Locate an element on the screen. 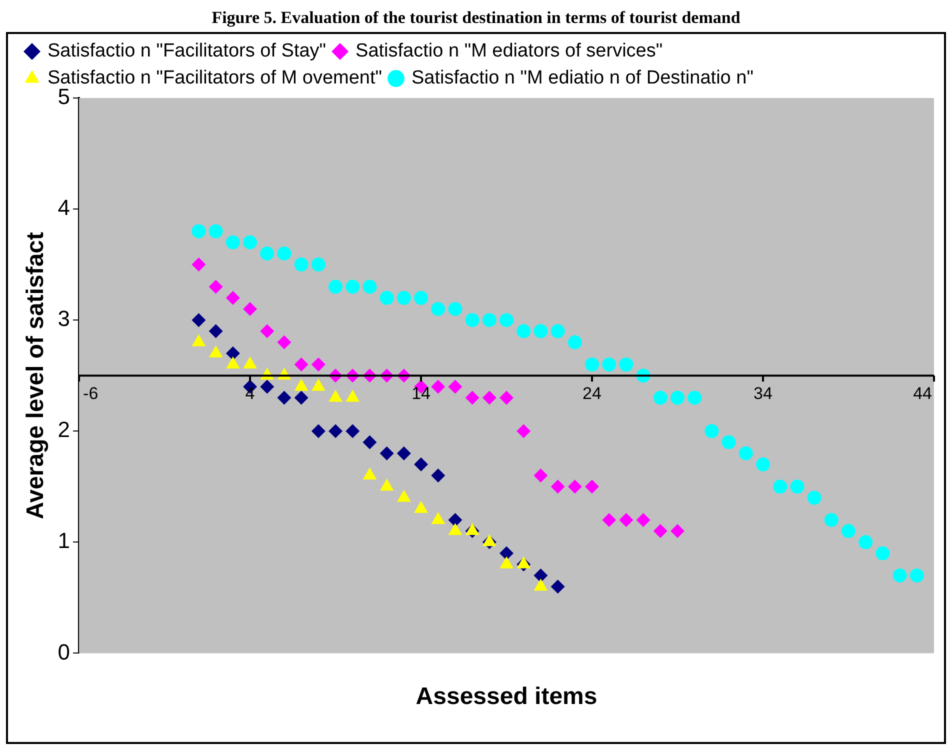  y-tick-label: 4 is located at coordinates (64, 207).